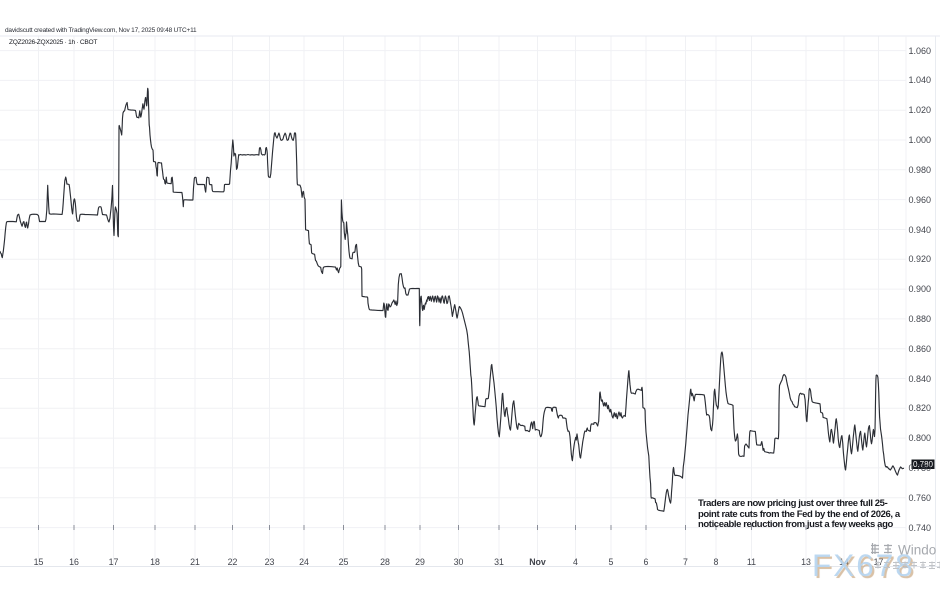  What do you see at coordinates (923, 464) in the screenshot?
I see `svg-text: 0.780` at bounding box center [923, 464].